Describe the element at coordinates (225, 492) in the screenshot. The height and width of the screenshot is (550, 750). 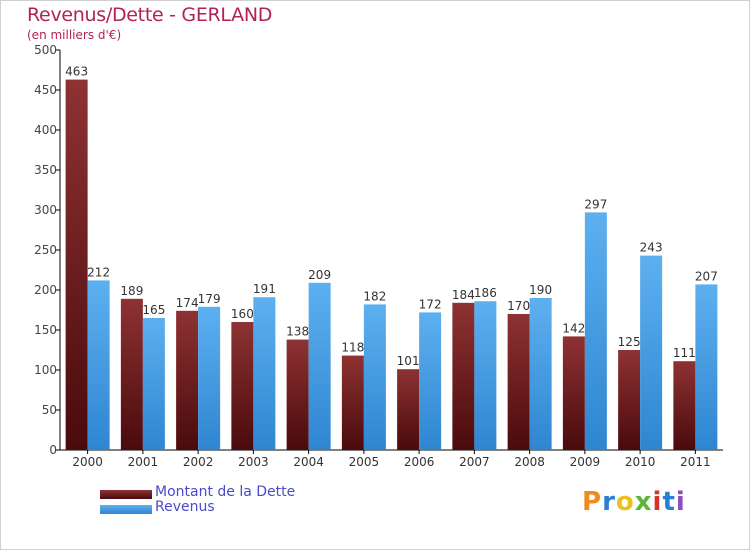
I see `legend-label-dette: Montant de la Dette` at that location.